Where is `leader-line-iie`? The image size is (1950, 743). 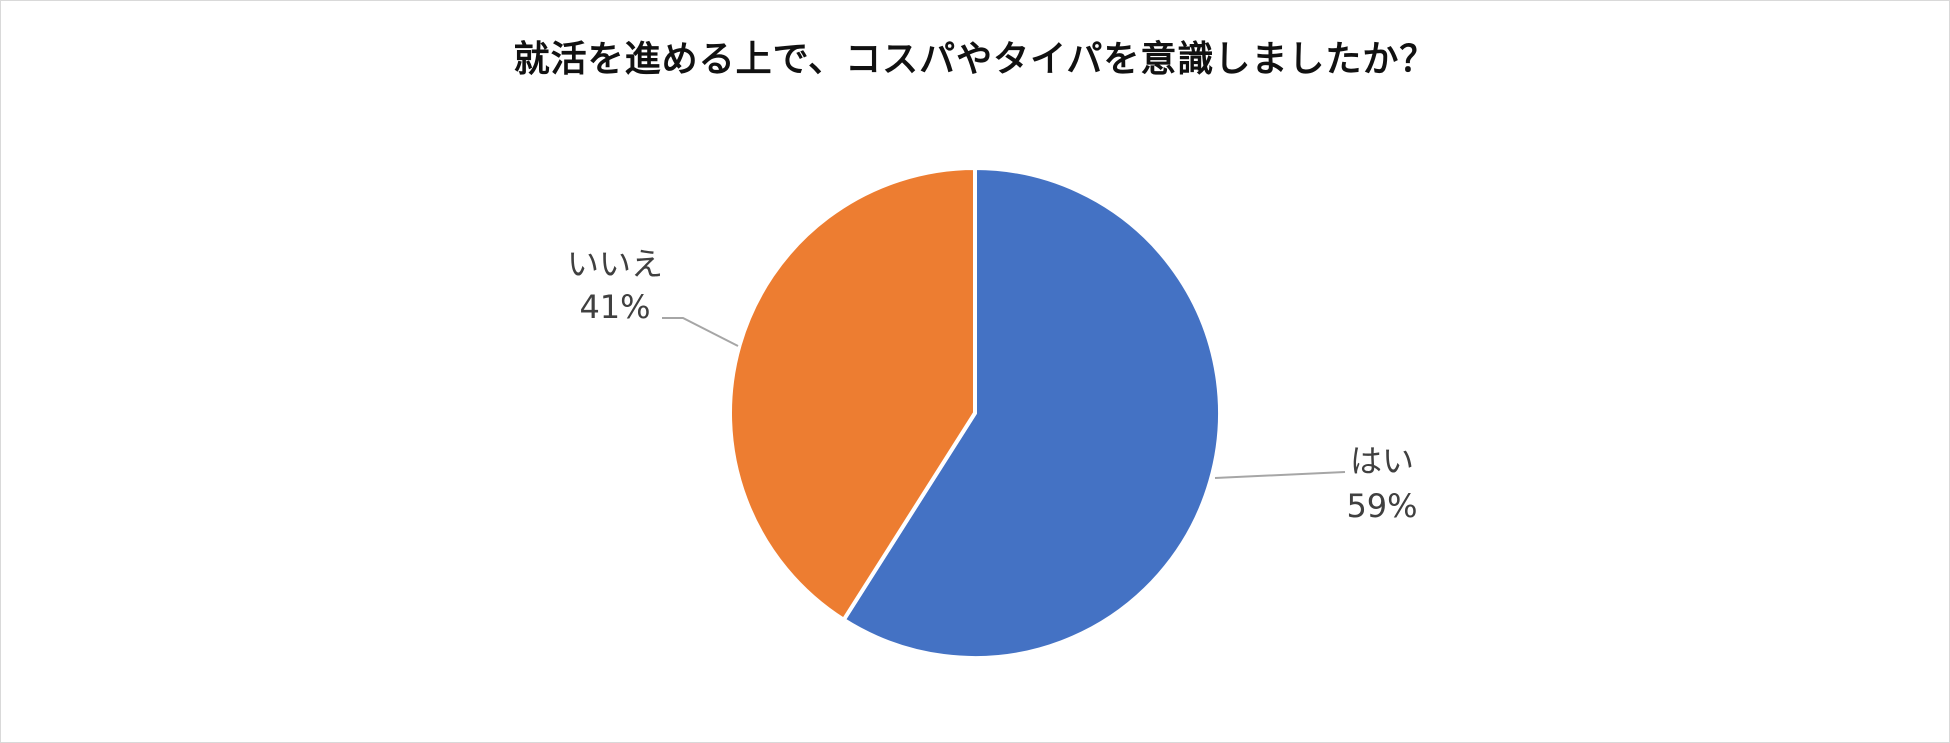 leader-line-iie is located at coordinates (700, 332).